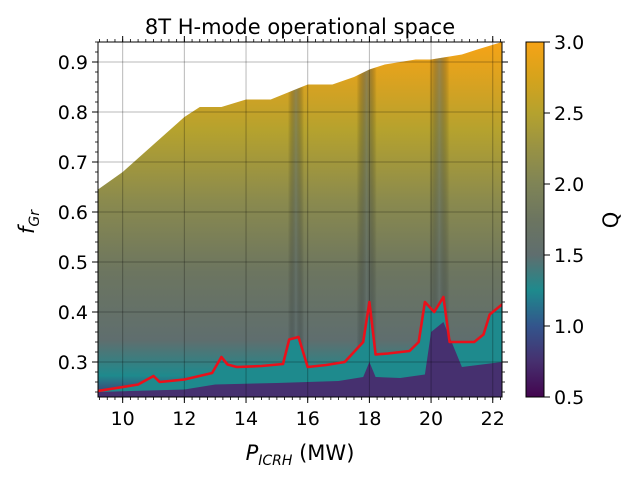 Image resolution: width=640 pixels, height=480 pixels. I want to click on y-tick-label: 0.8, so click(73, 113).